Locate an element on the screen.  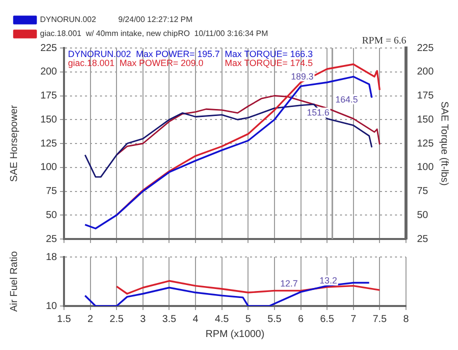
y-tick-label: 75 is located at coordinates (52, 191).